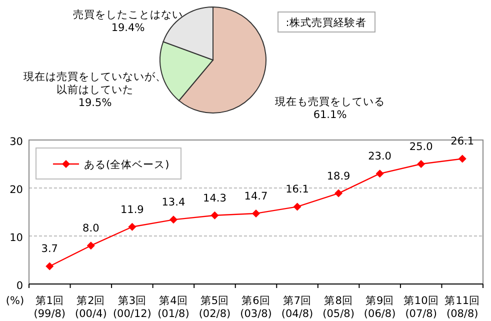 The width and height of the screenshot is (491, 321). Describe the element at coordinates (128, 21) in the screenshot. I see `slice-label: 売買をしたことはない 19.4%` at that location.